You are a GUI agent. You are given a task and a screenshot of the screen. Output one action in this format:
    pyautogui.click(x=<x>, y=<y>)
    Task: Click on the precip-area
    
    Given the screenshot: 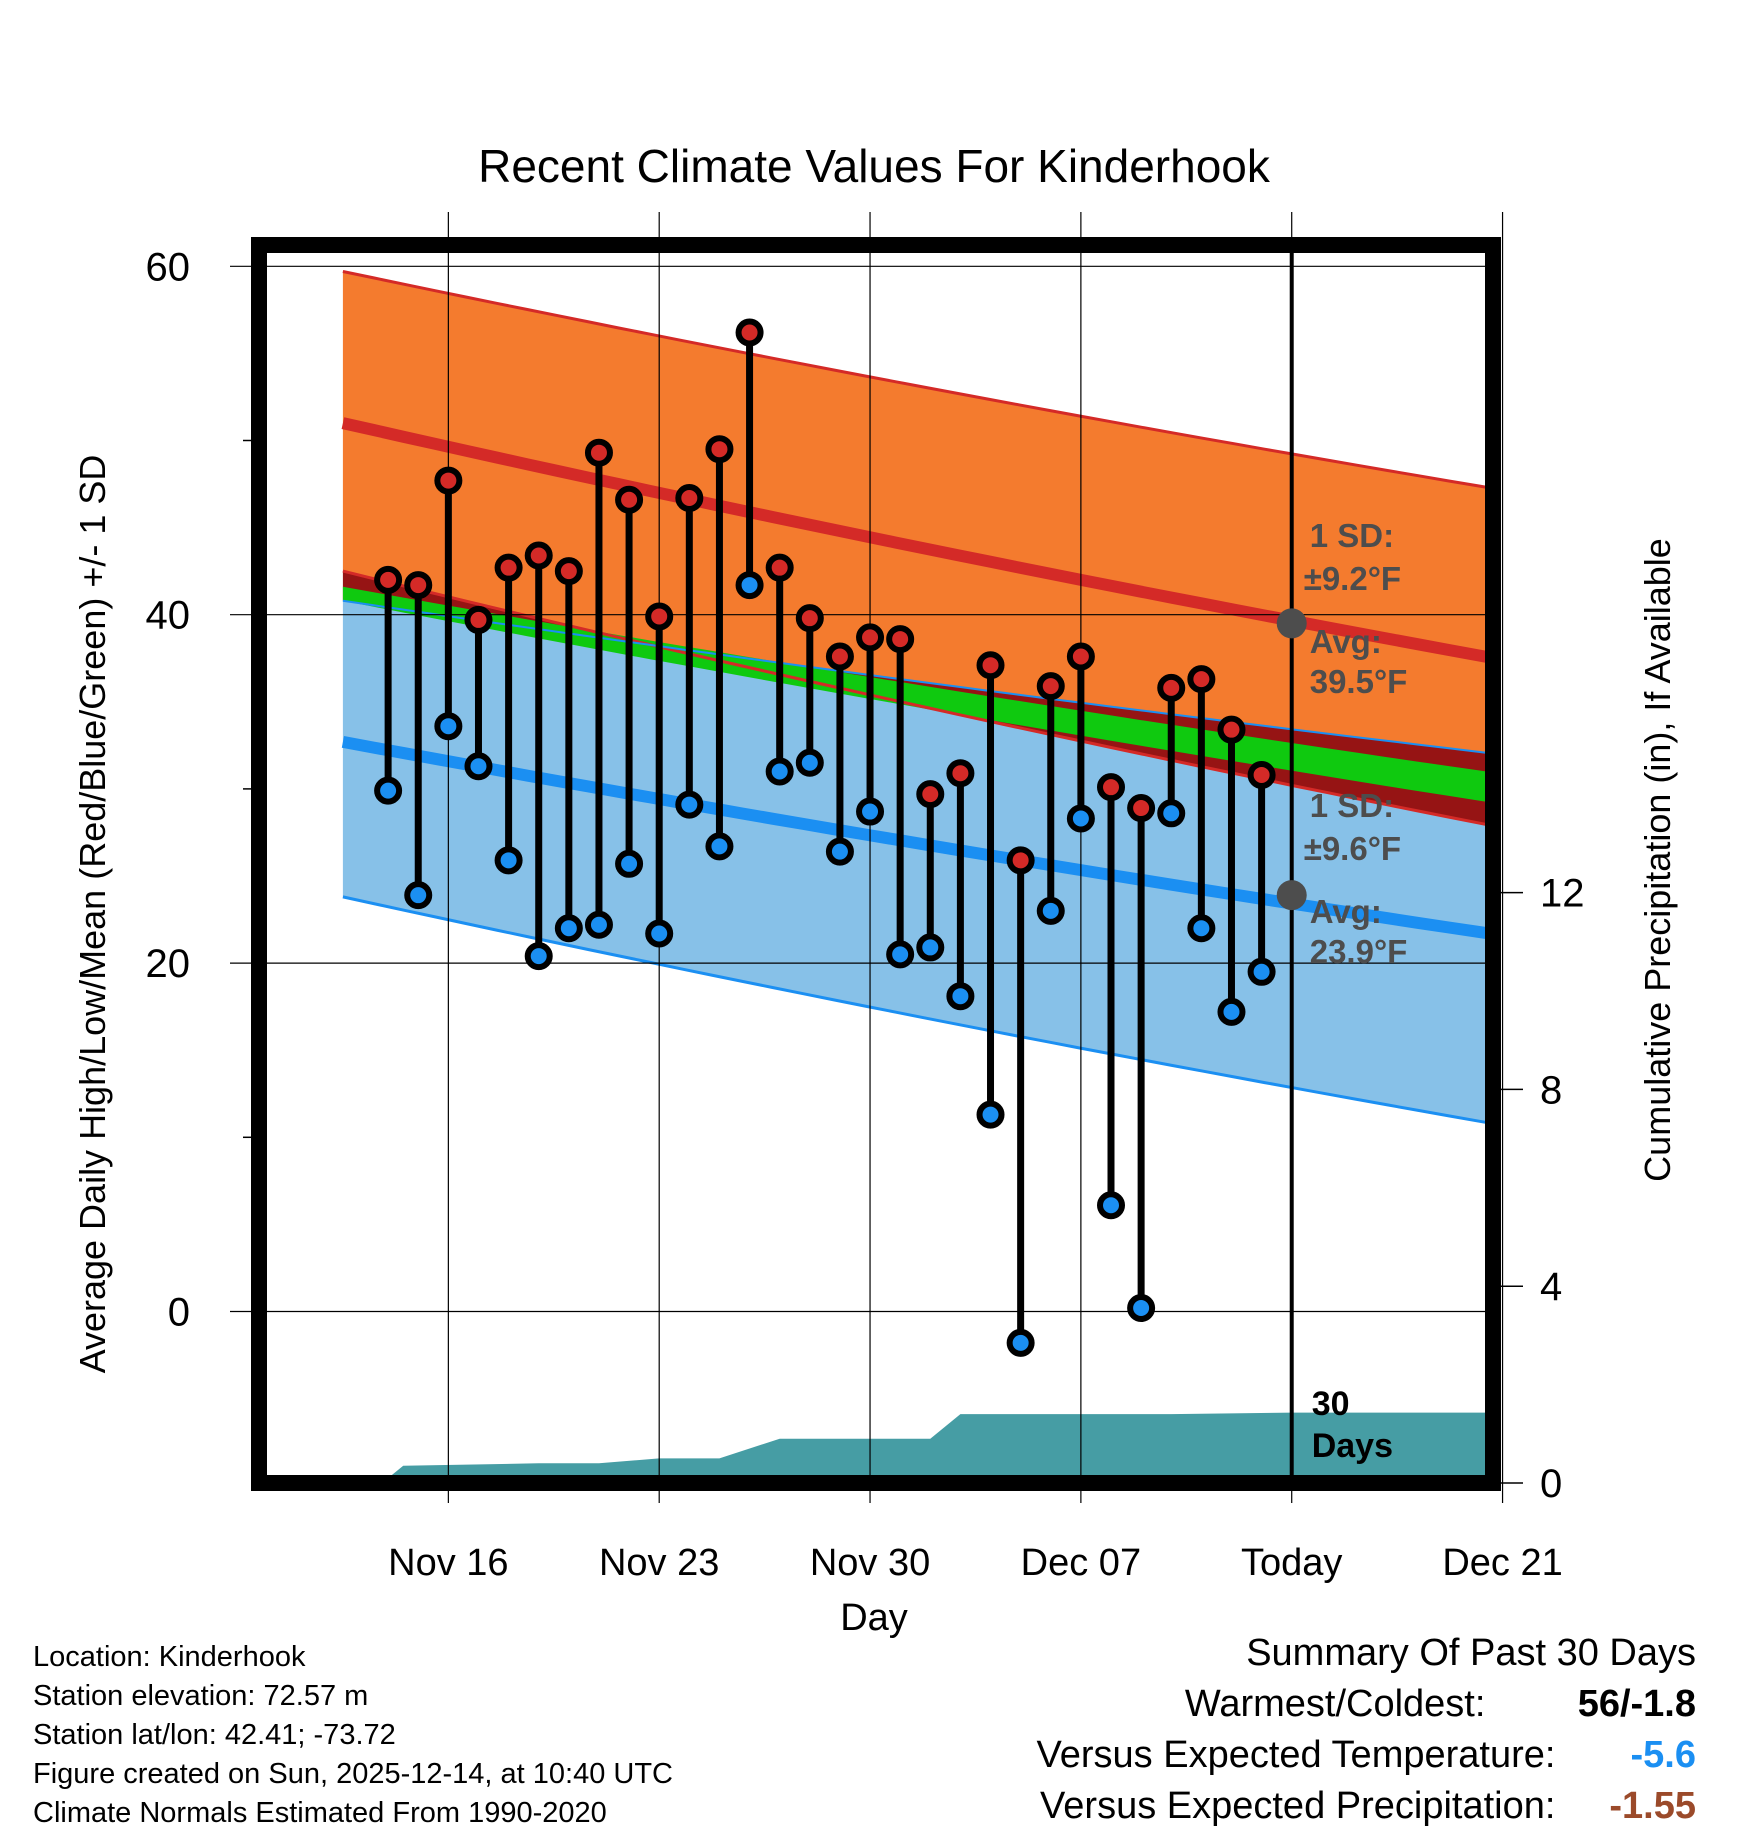 What is the action you would take?
    pyautogui.click(x=917, y=1447)
    